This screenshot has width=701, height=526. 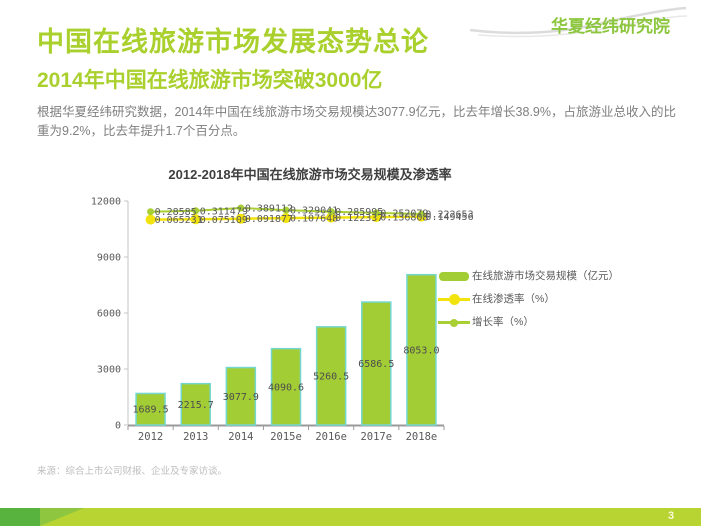 I want to click on x-axis-label: 2018e, so click(x=422, y=437).